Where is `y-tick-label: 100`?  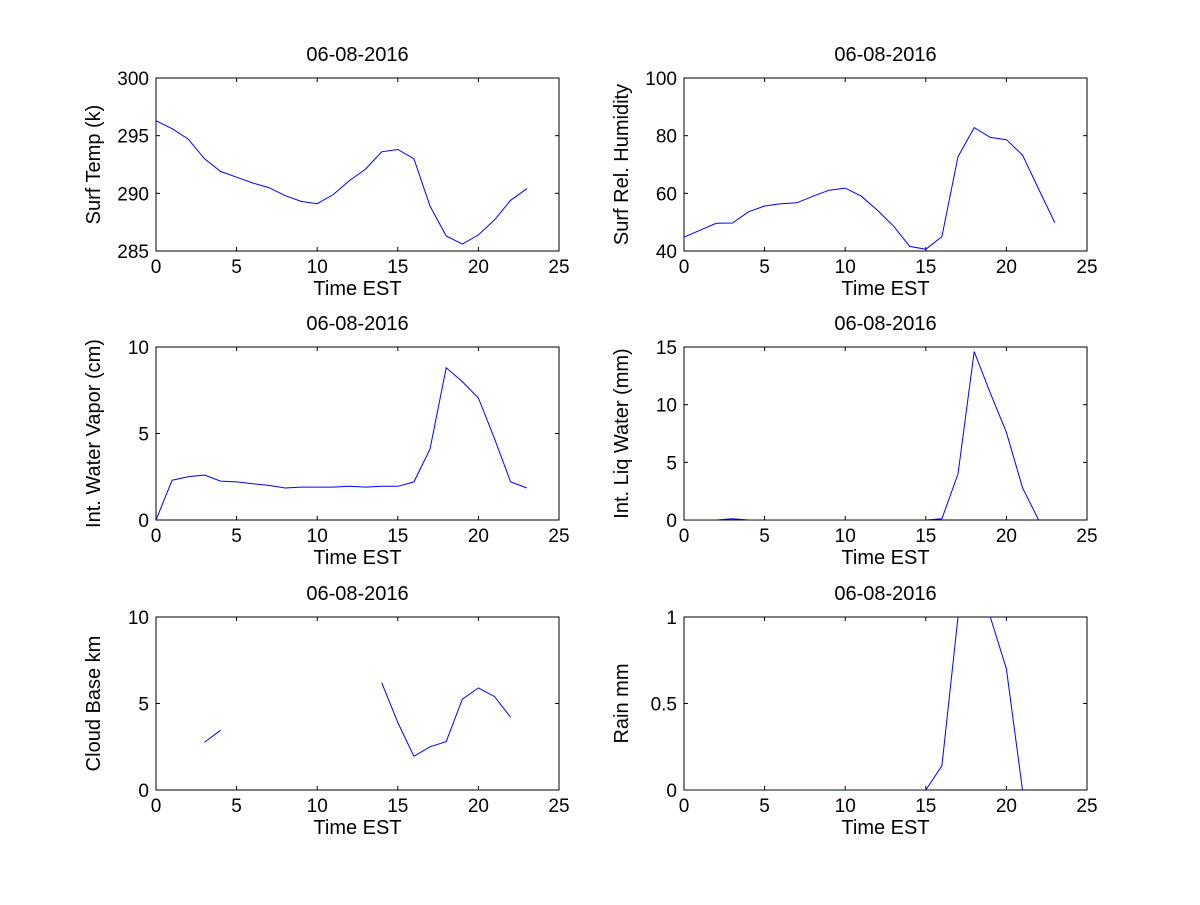 y-tick-label: 100 is located at coordinates (661, 79).